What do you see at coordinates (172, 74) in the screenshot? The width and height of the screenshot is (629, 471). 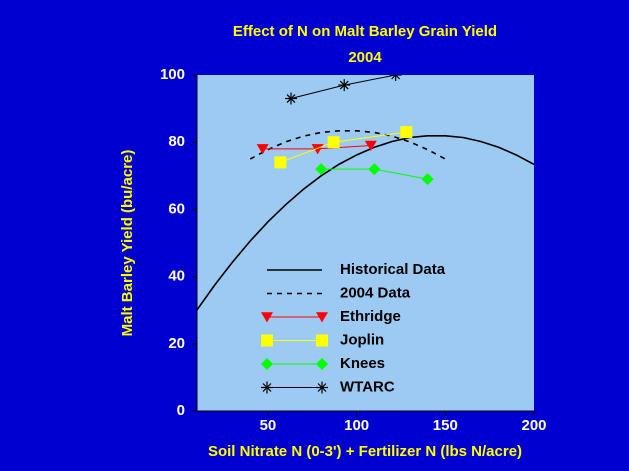 I see `y-tick-label: 100` at bounding box center [172, 74].